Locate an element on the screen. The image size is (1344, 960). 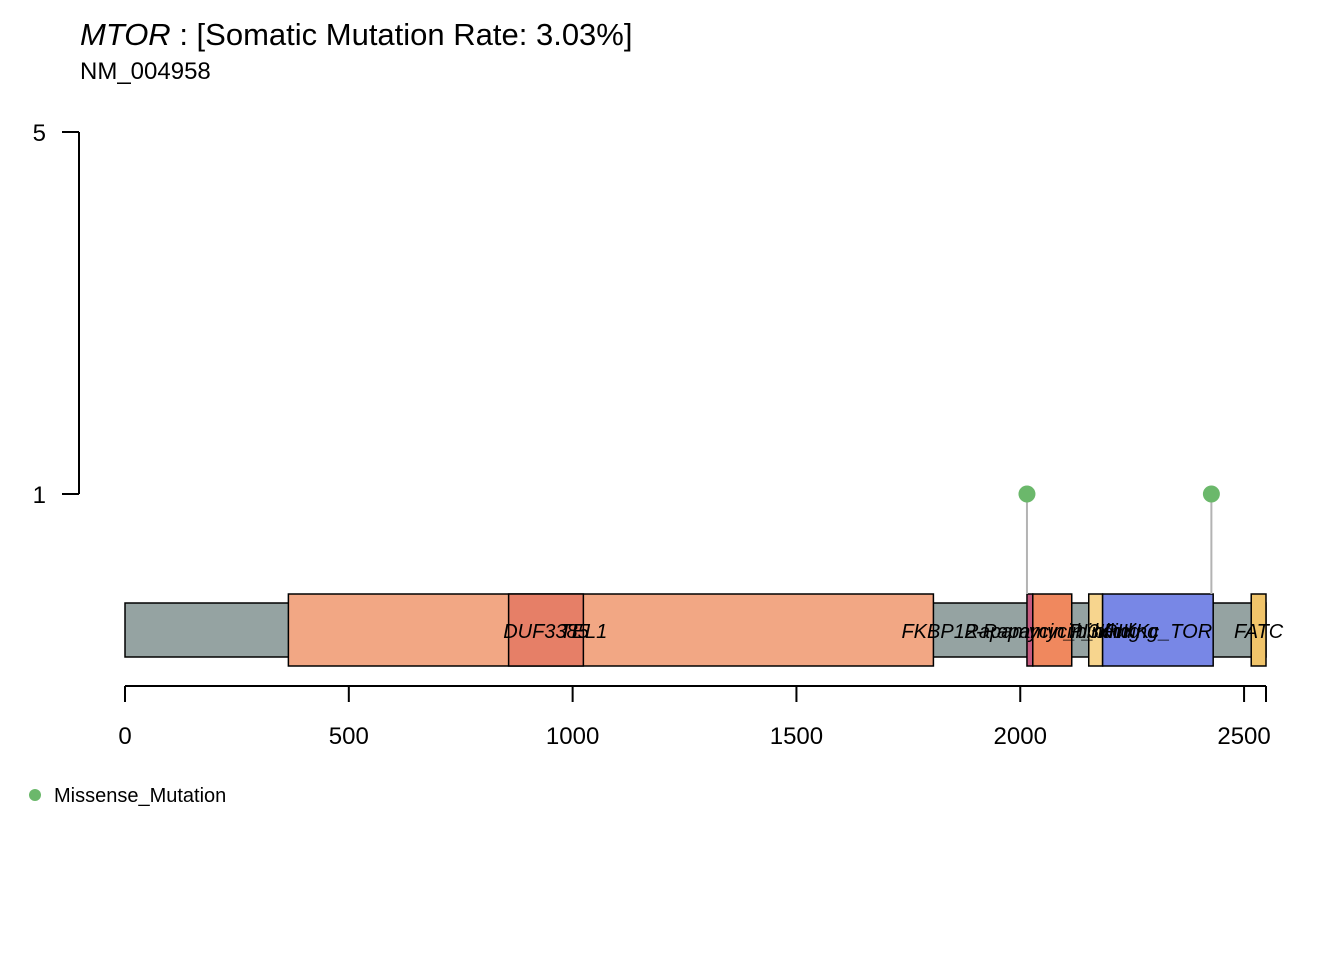
legend: Missense_Mutation is located at coordinates (127, 796).